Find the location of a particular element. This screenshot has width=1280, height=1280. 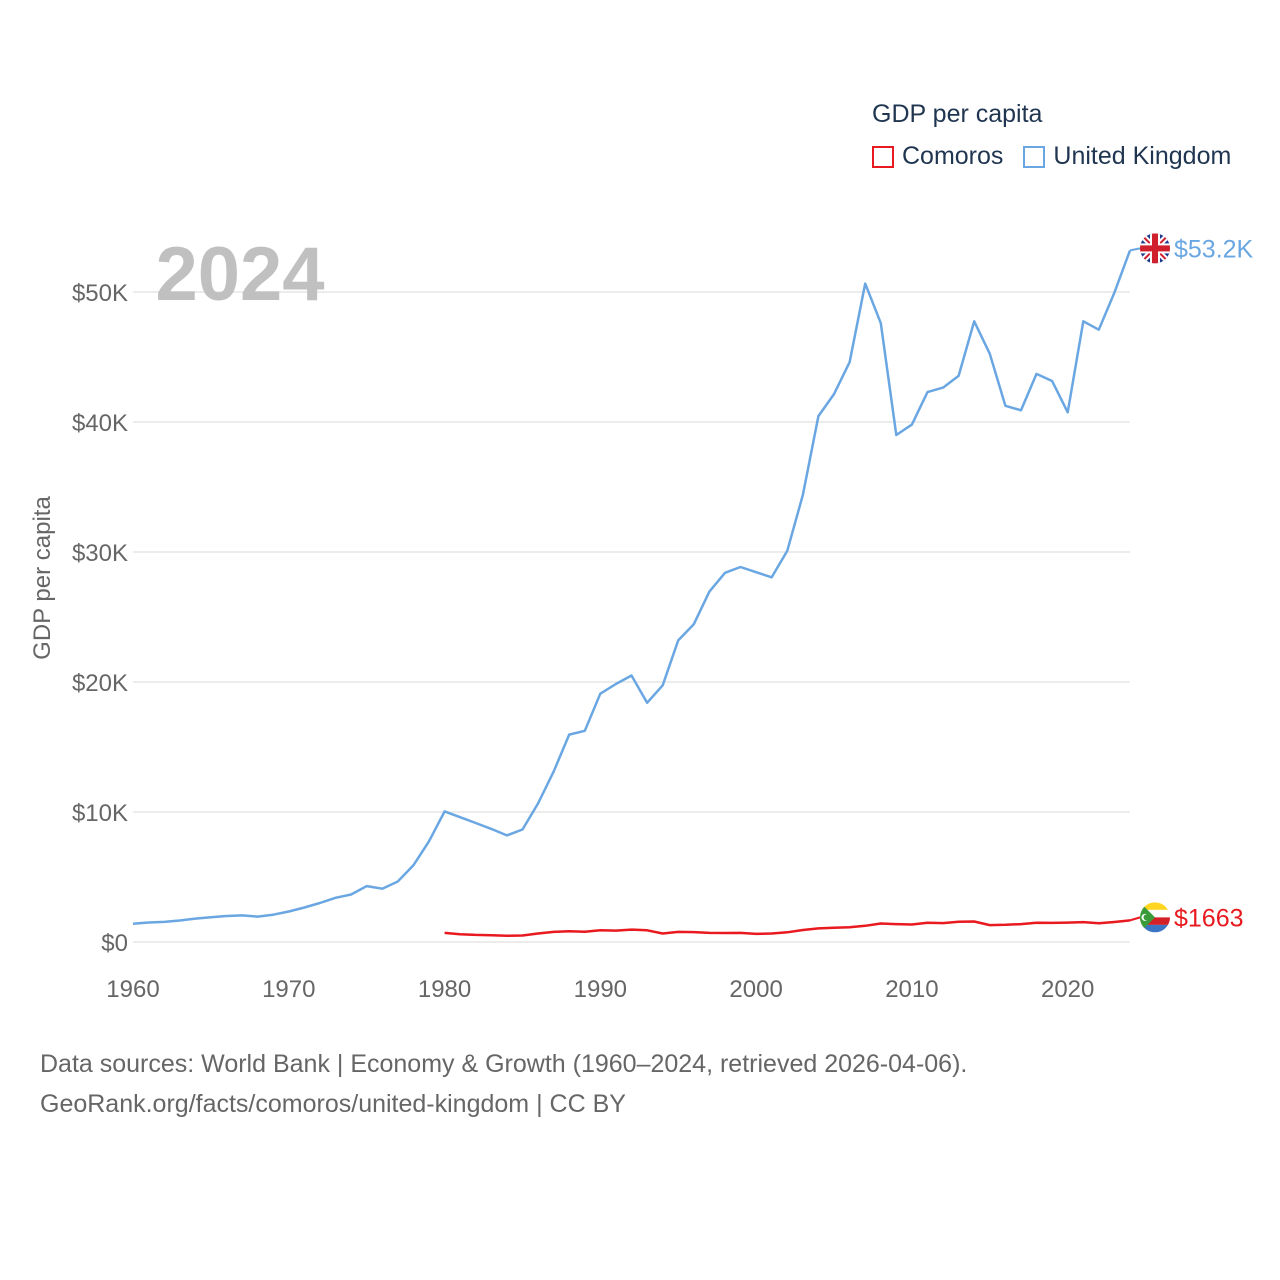

legend-swatch-comoros is located at coordinates (883, 156).